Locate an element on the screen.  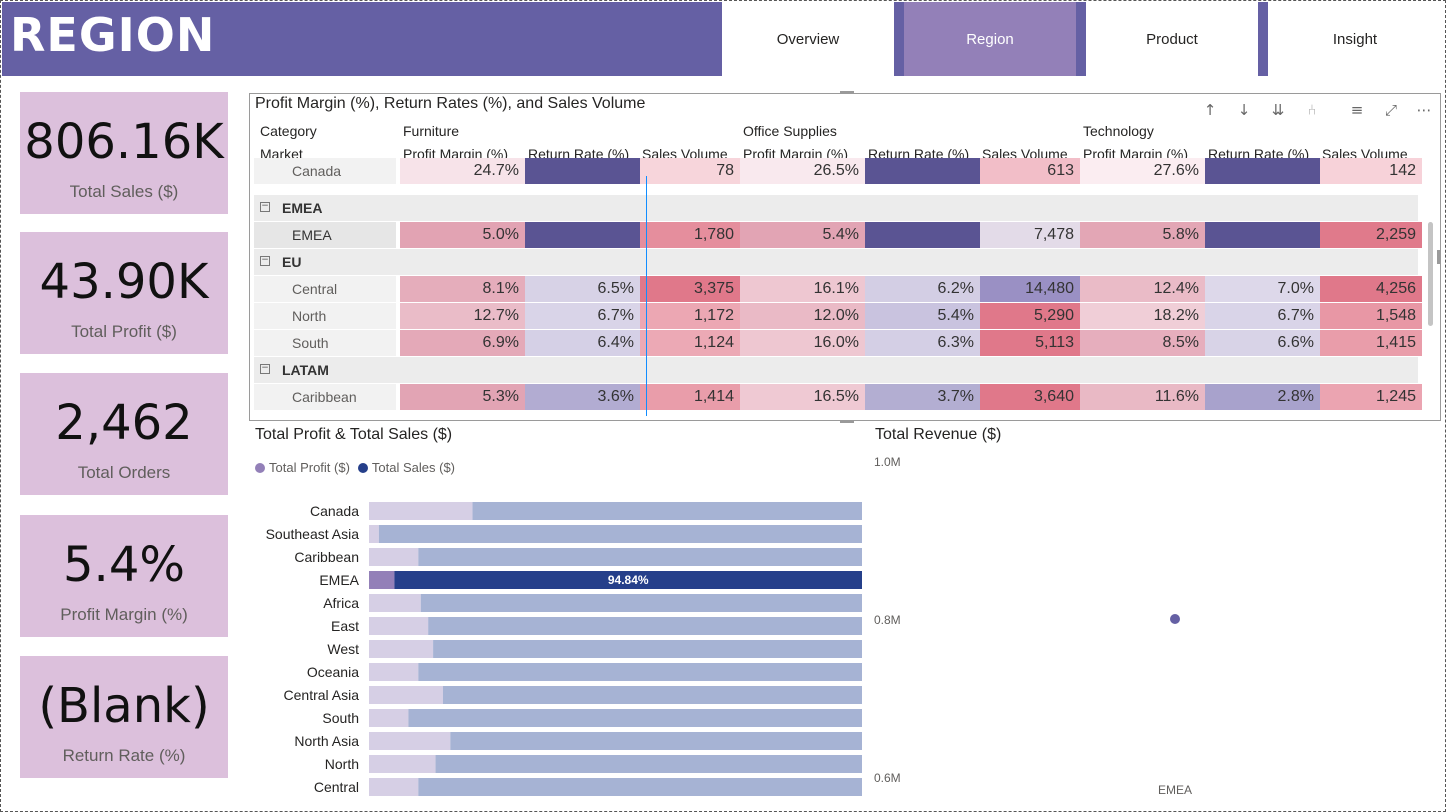
row-label: South is located at coordinates (325, 343).